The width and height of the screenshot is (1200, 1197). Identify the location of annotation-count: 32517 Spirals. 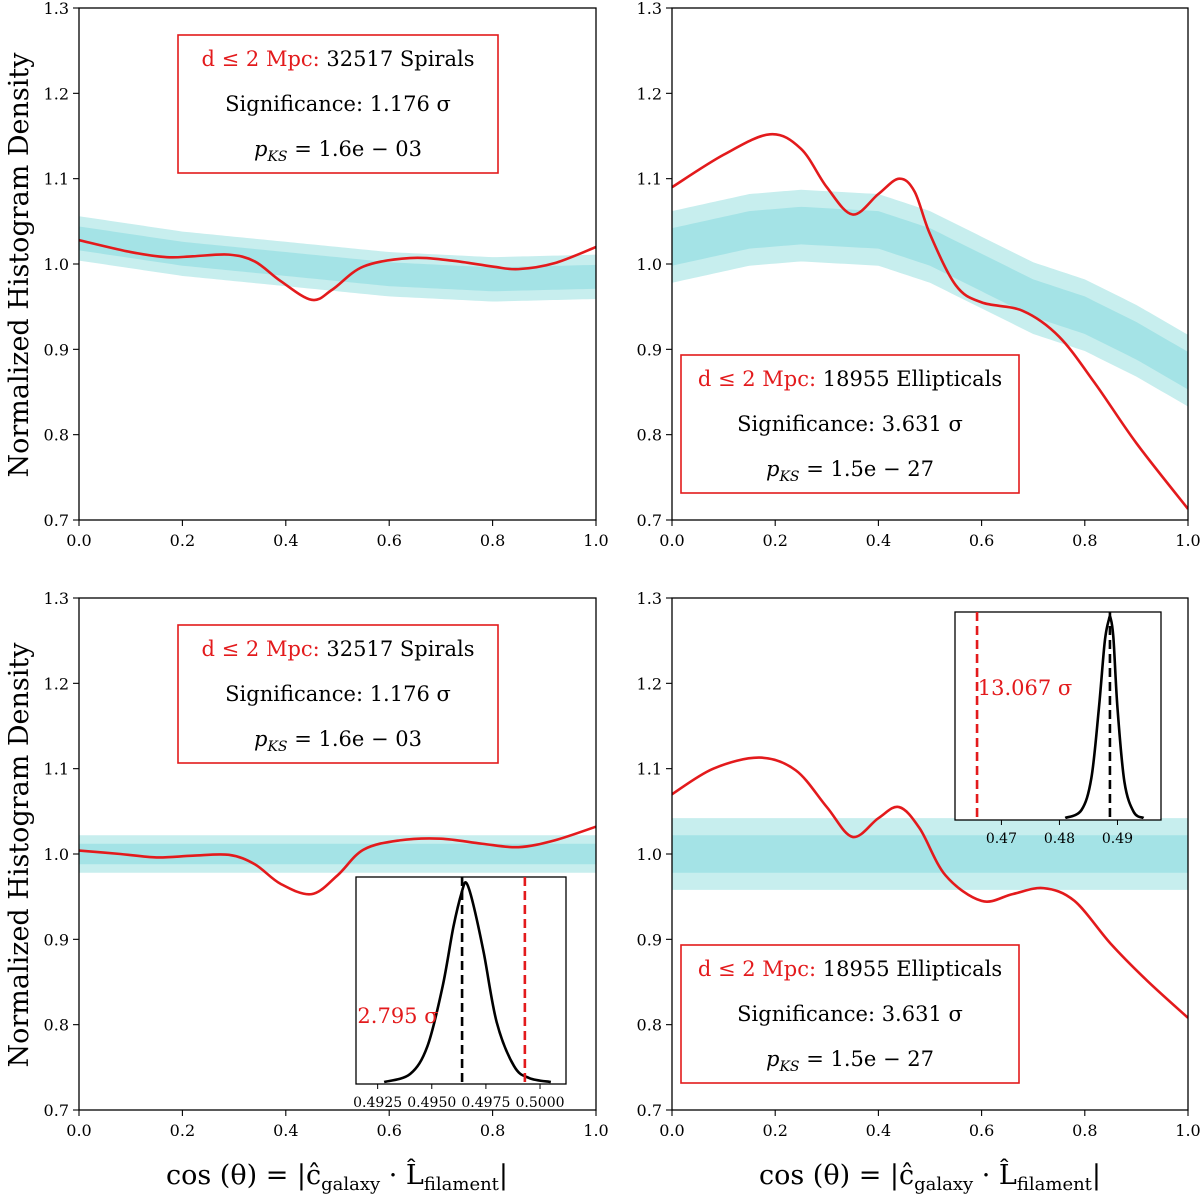
(400, 649).